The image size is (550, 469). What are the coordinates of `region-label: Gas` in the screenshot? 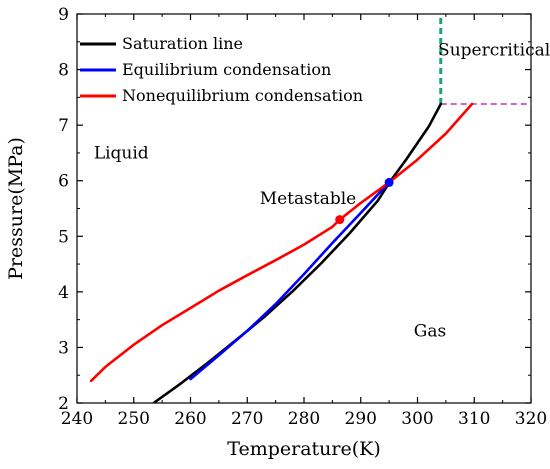 It's located at (430, 331).